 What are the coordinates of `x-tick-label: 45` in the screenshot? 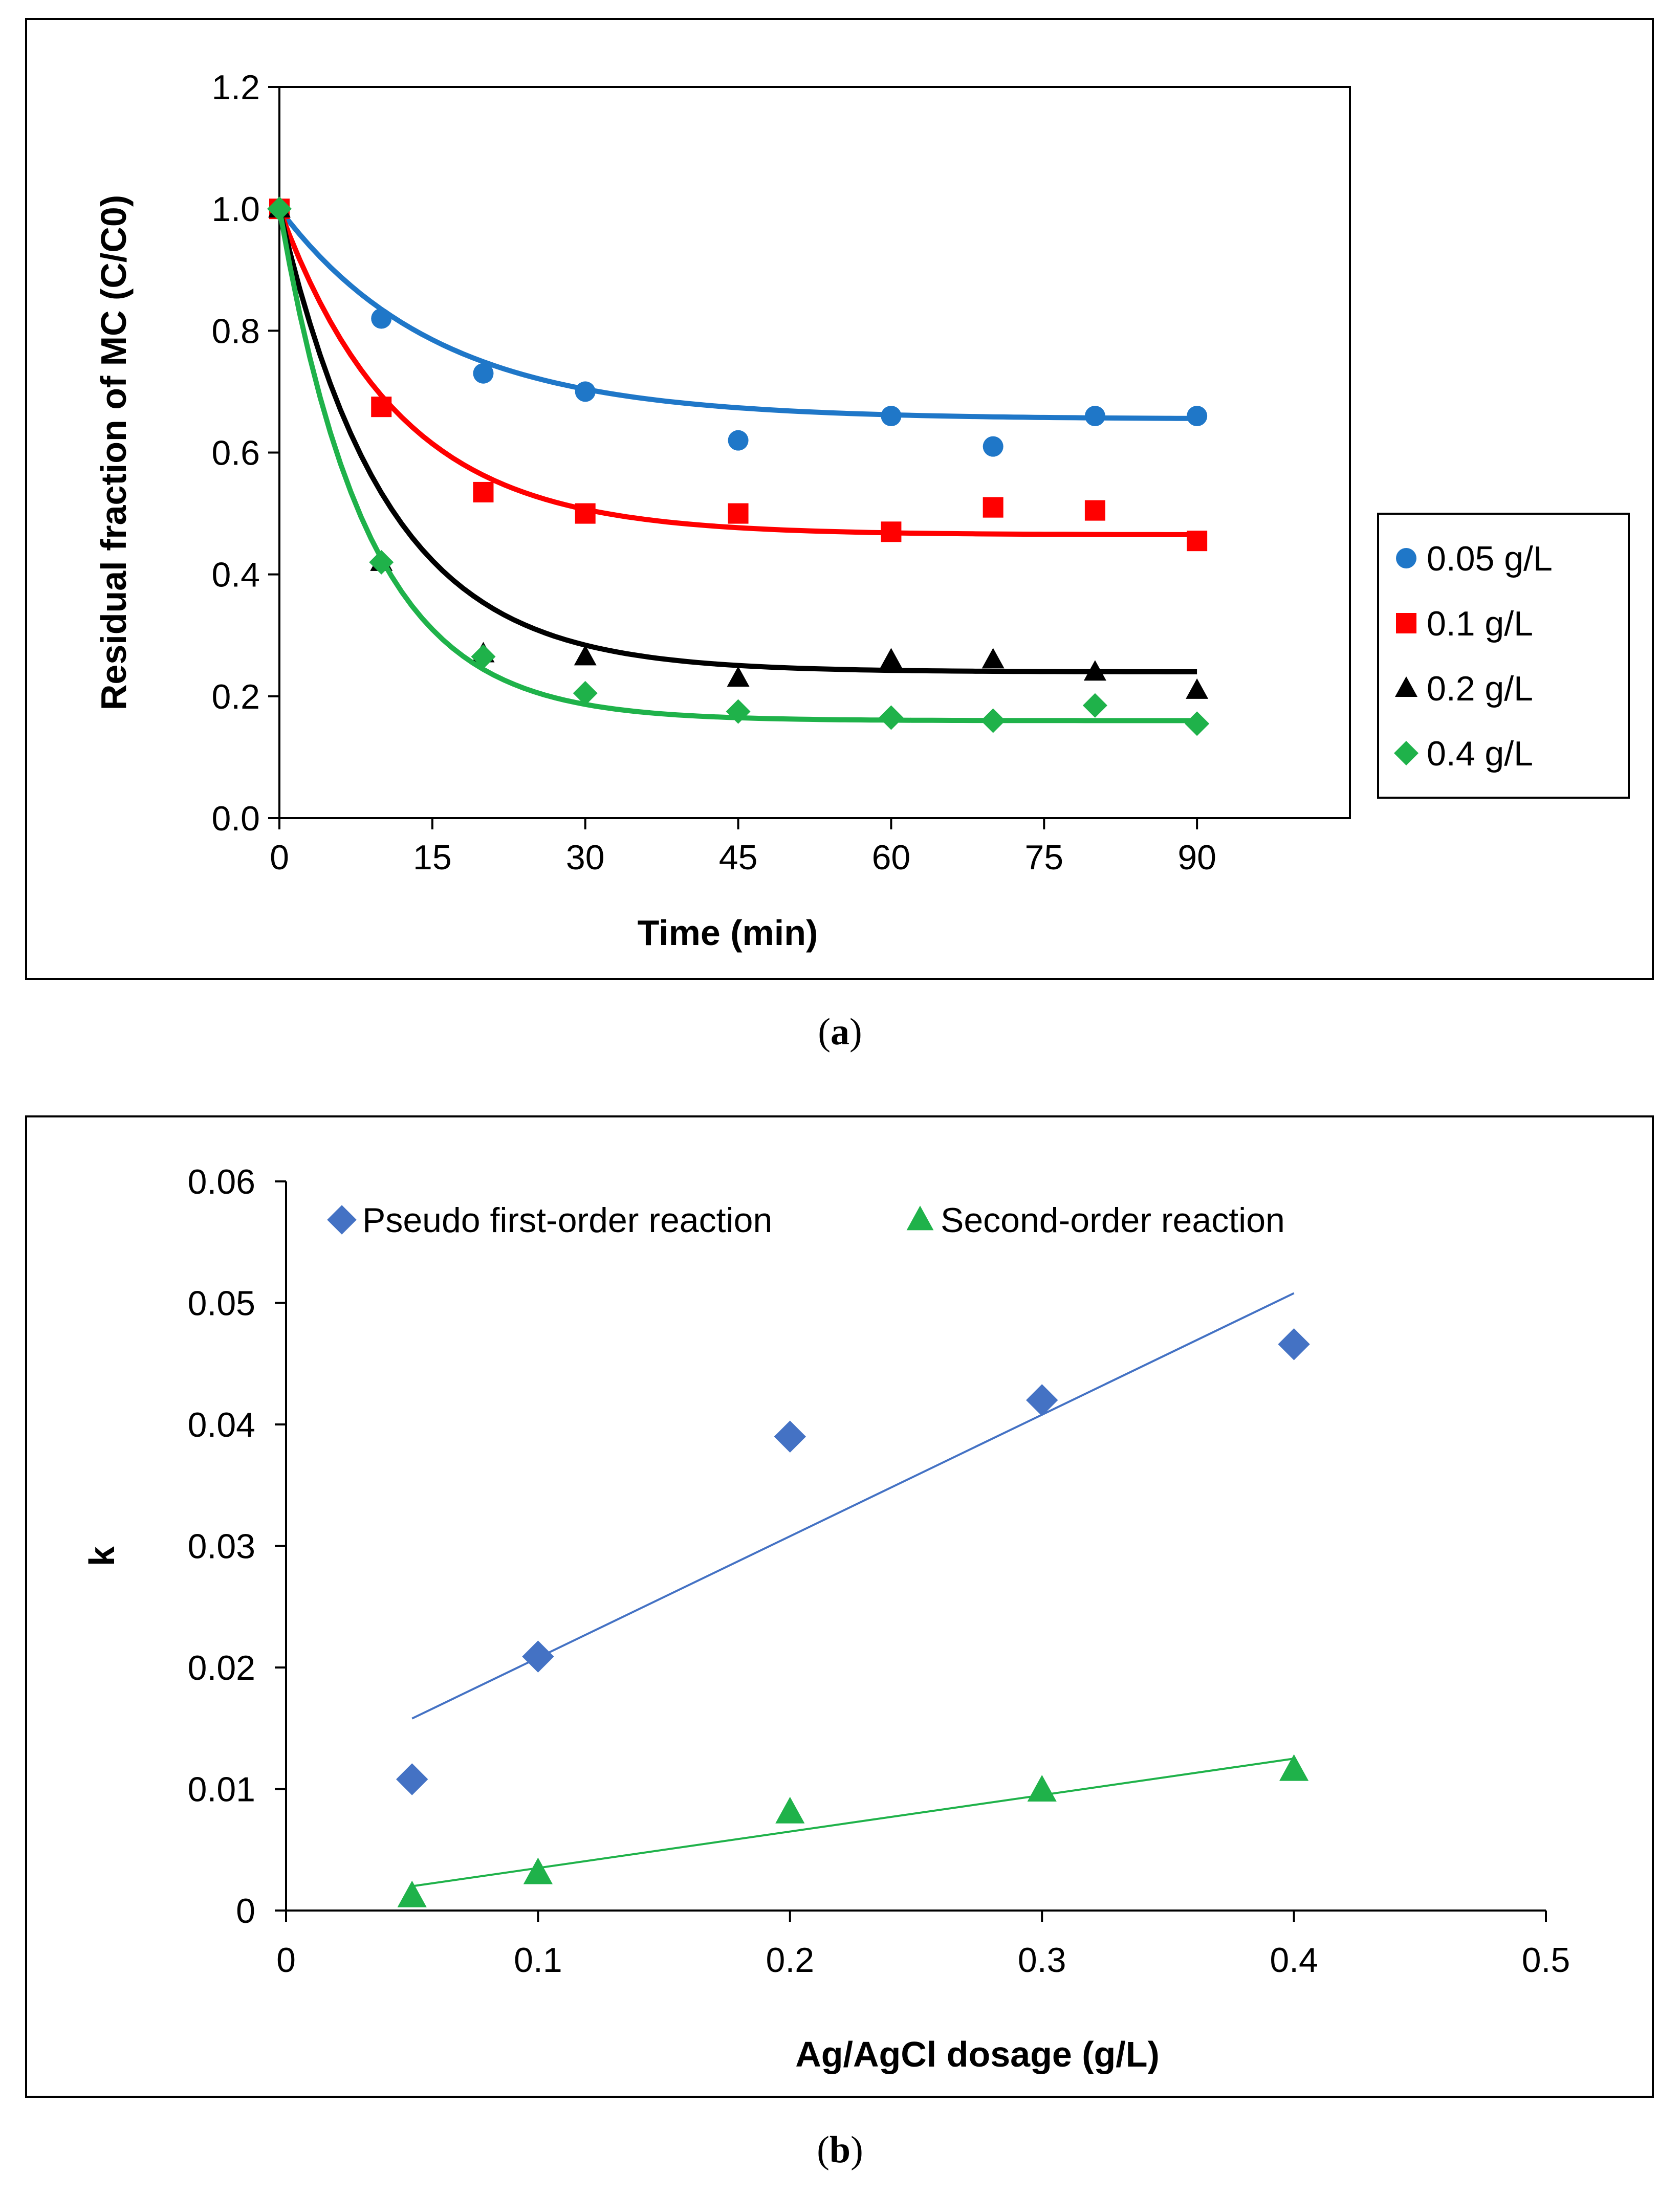 It's located at (739, 858).